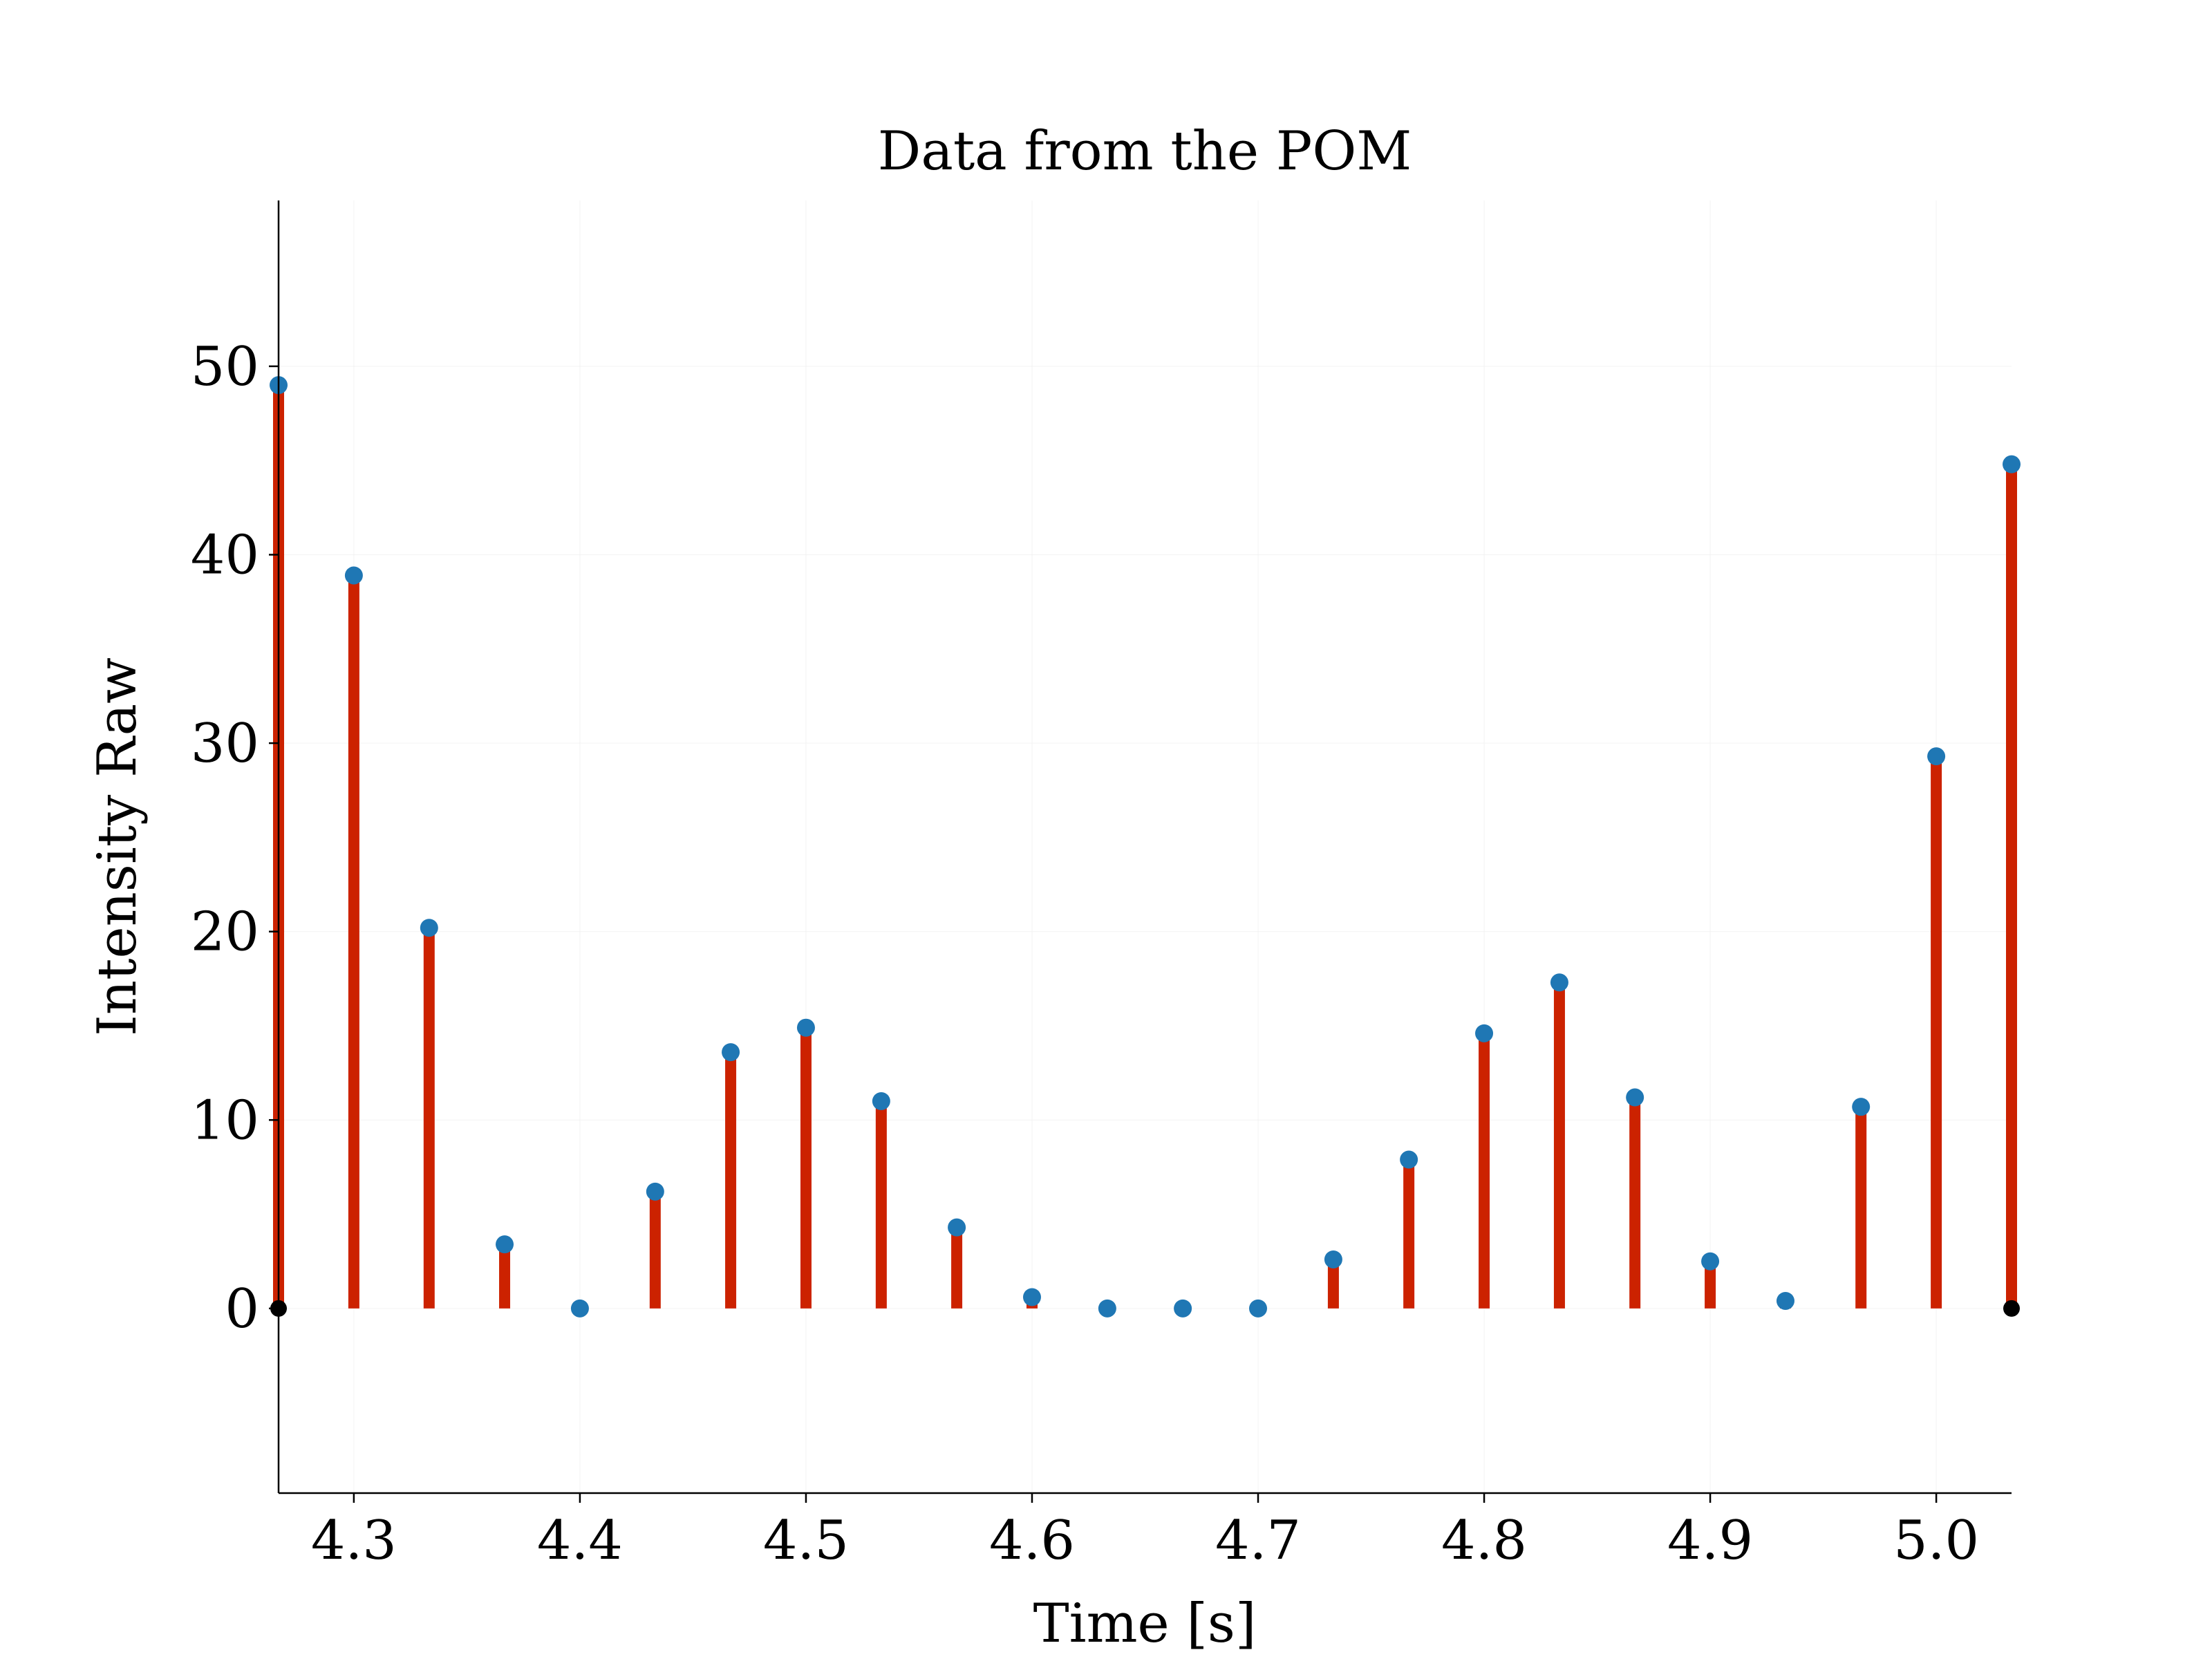  What do you see at coordinates (1710, 1541) in the screenshot?
I see `x-tick-label: 4.9` at bounding box center [1710, 1541].